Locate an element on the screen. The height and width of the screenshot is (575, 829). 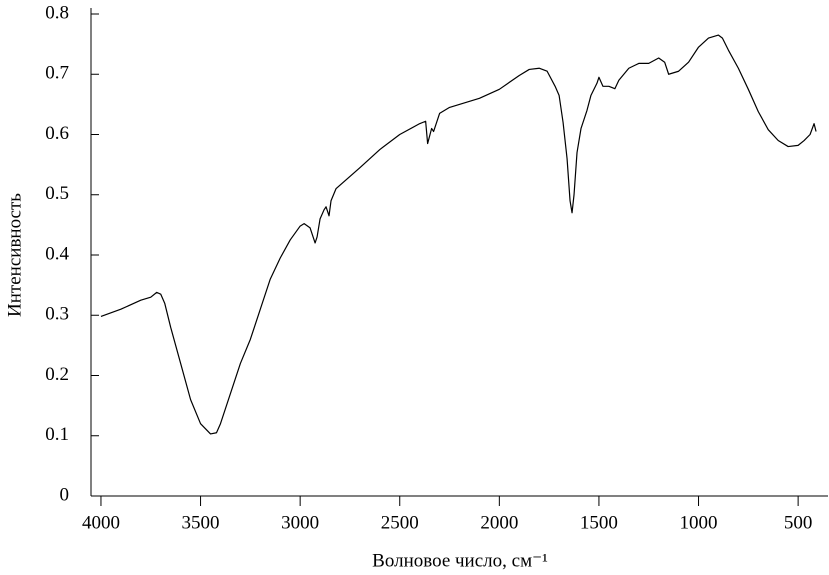
y-tick-label: 0.4 is located at coordinates (57, 253).